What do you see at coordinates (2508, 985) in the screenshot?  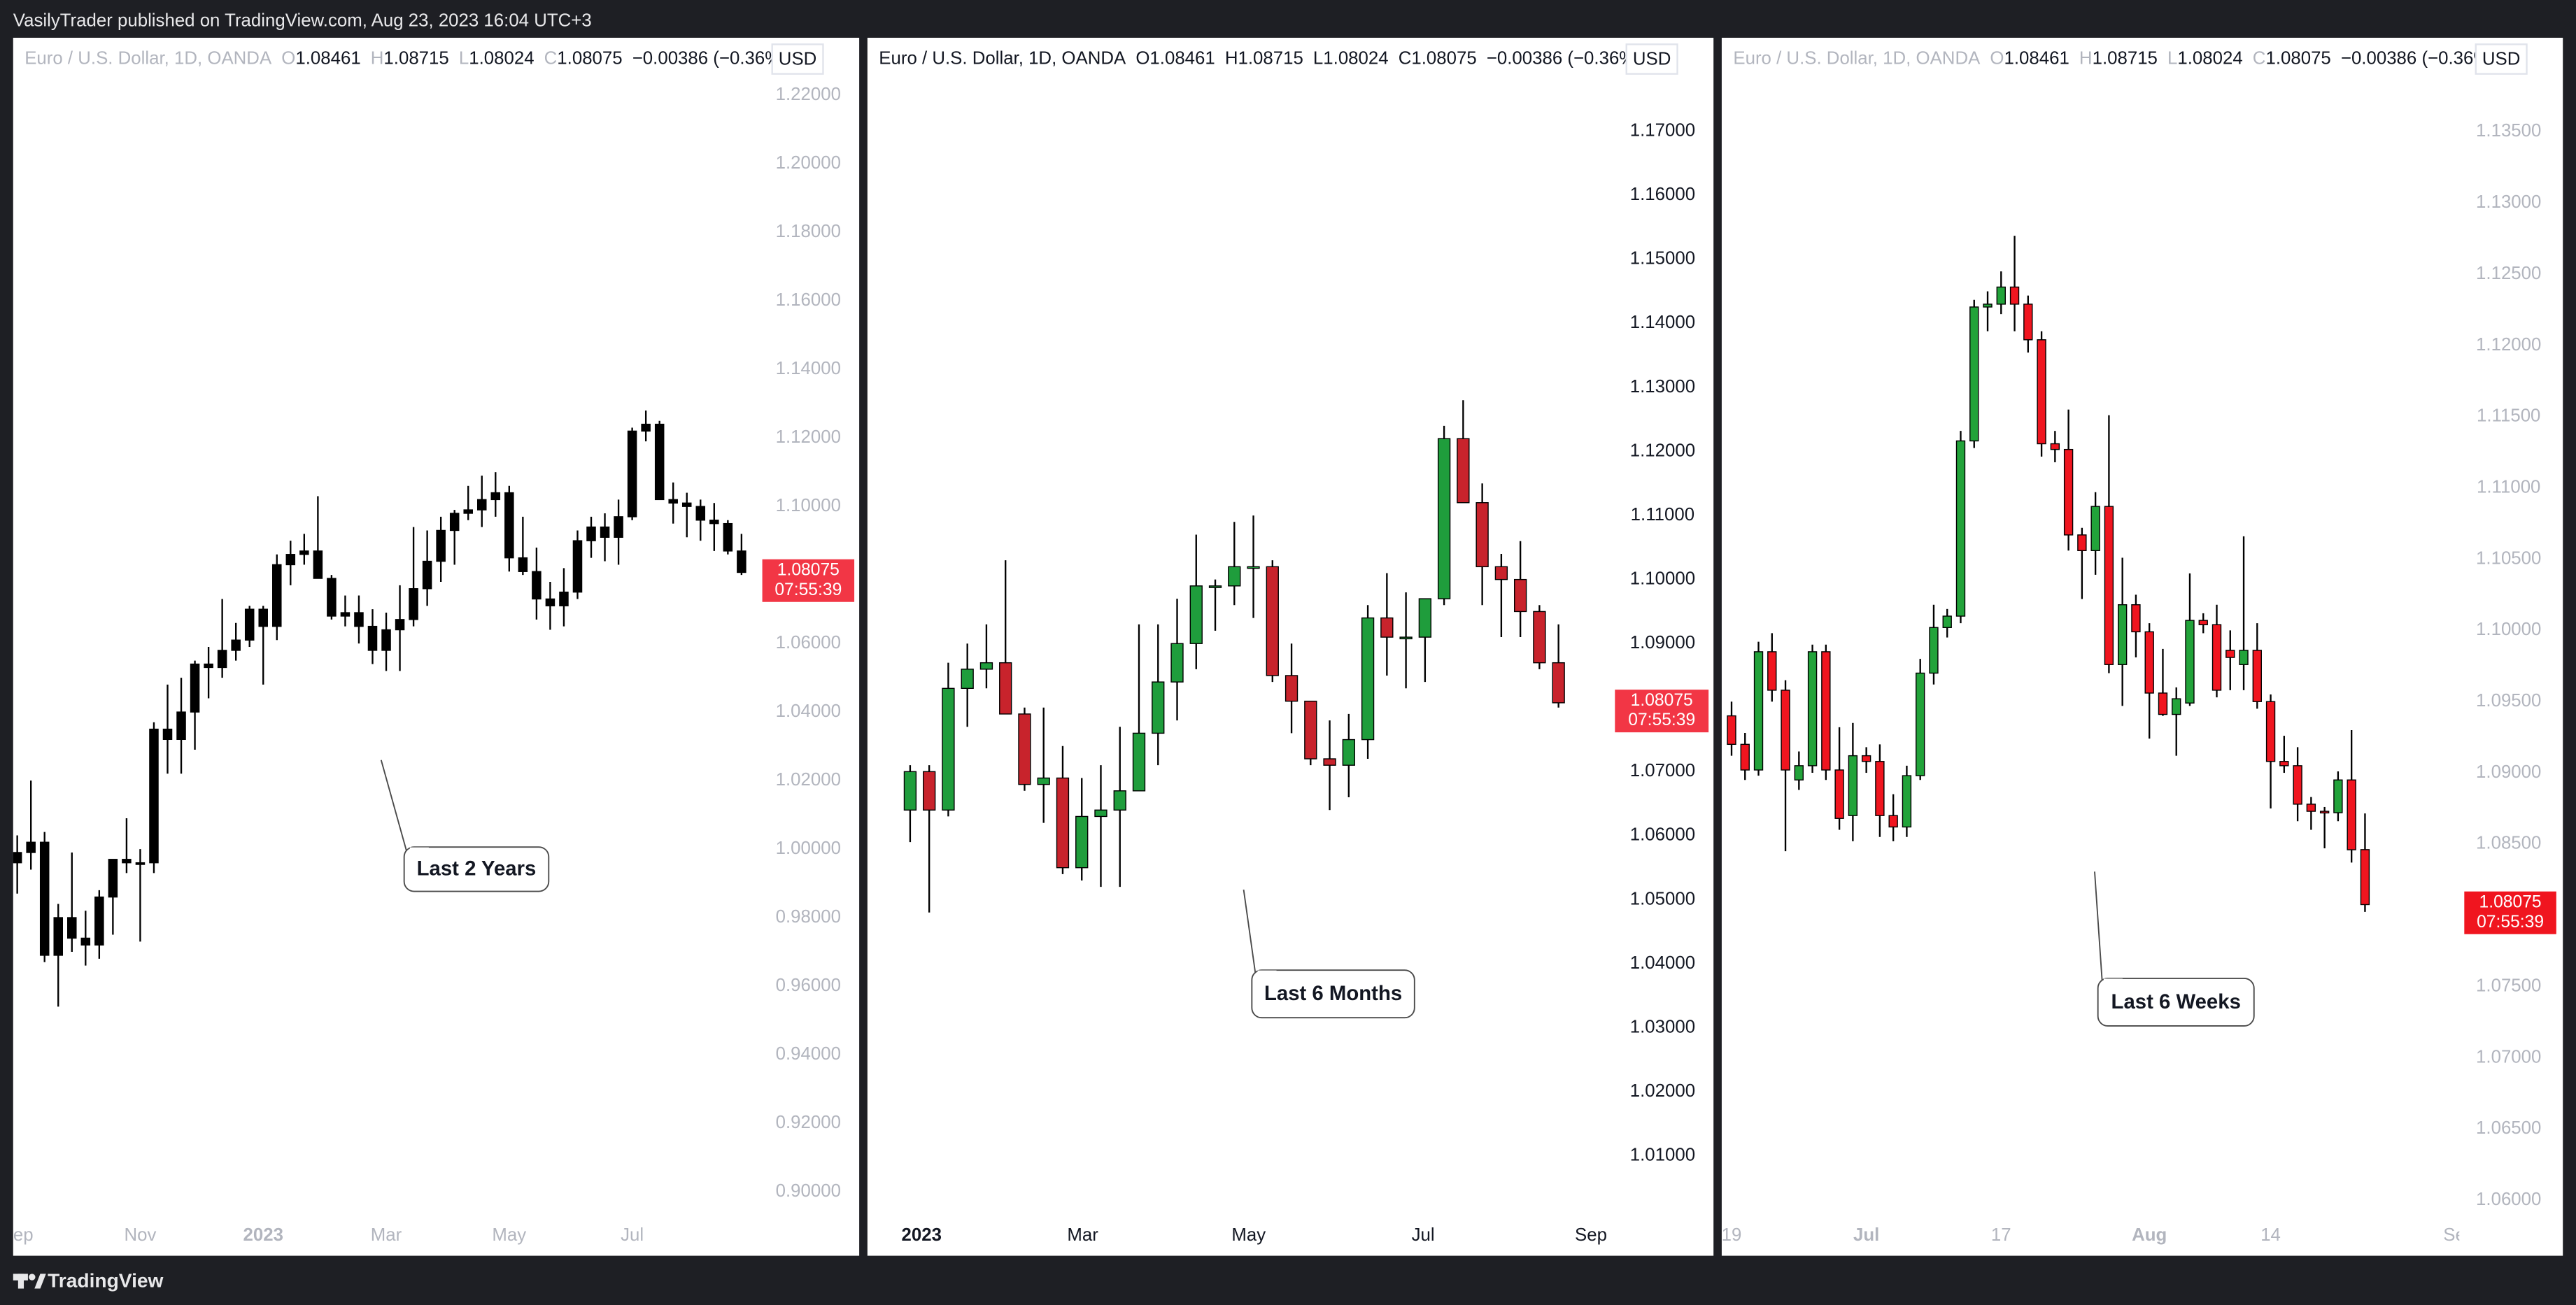 I see `y-tick-label: 1.07500` at bounding box center [2508, 985].